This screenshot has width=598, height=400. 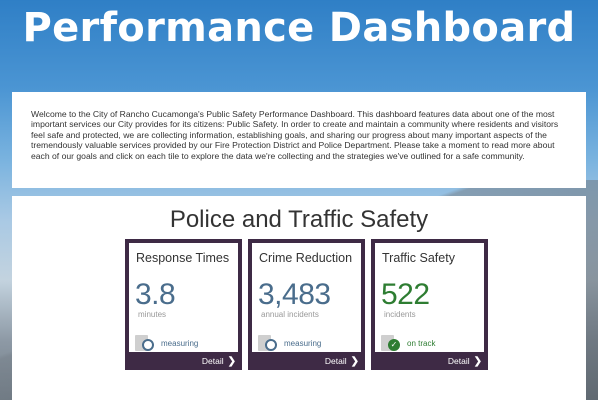 I want to click on tile-value: 3,483, so click(x=294, y=294).